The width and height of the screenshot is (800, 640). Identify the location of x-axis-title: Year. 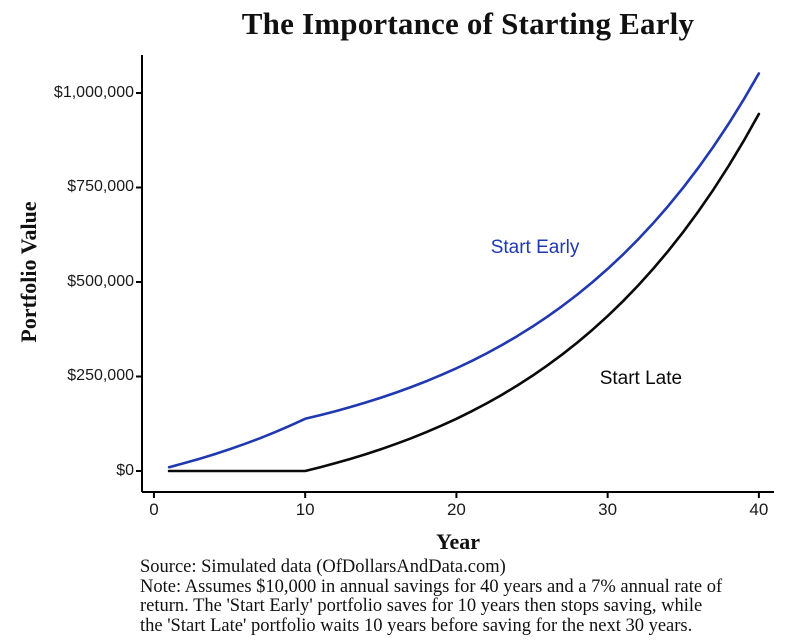
(458, 541).